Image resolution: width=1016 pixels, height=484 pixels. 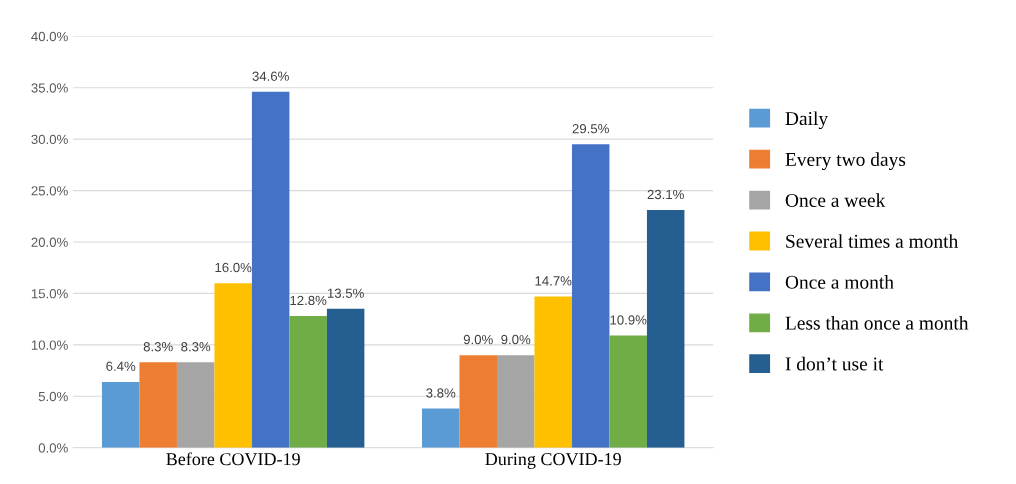 I want to click on x-tick-label: Before COVID-19, so click(x=233, y=459).